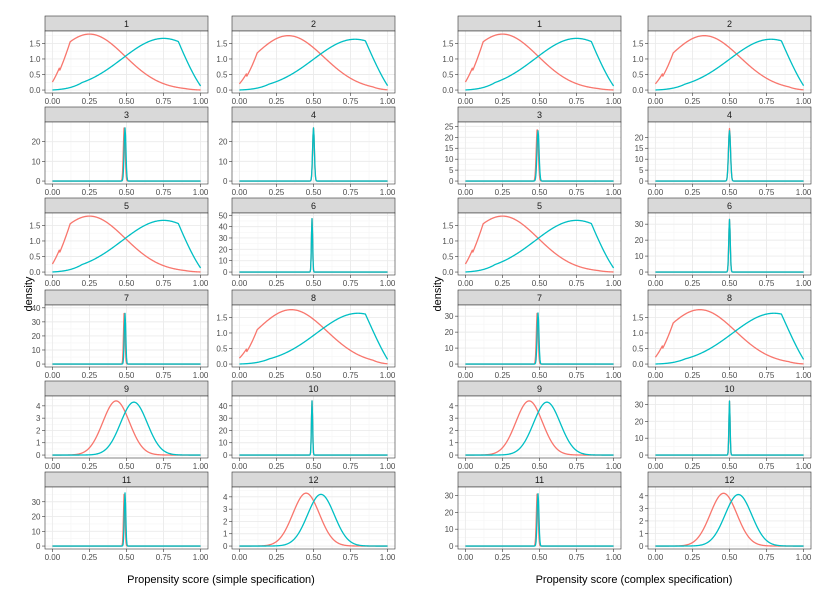 The height and width of the screenshot is (593, 830). What do you see at coordinates (451, 170) in the screenshot?
I see `y-tick-label: 5` at bounding box center [451, 170].